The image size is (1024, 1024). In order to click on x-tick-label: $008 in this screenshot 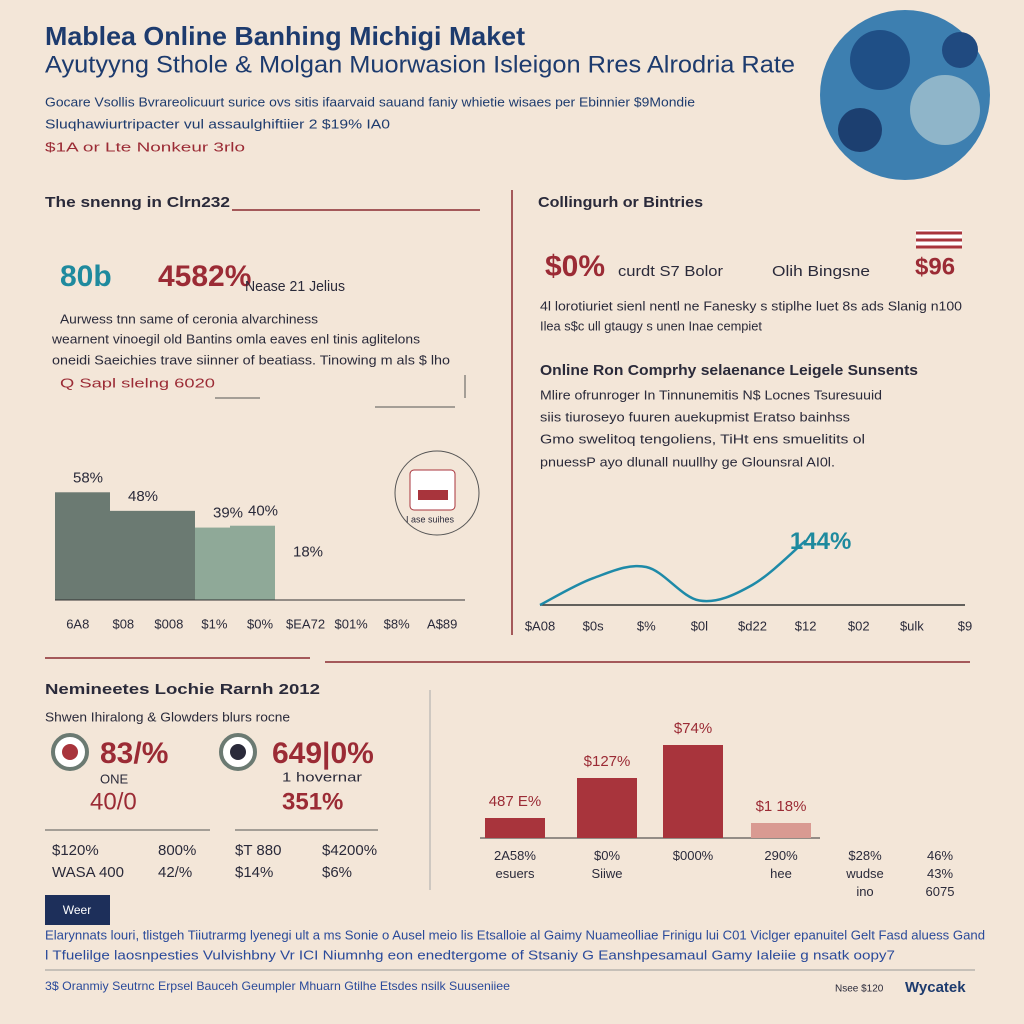, I will do `click(168, 623)`.